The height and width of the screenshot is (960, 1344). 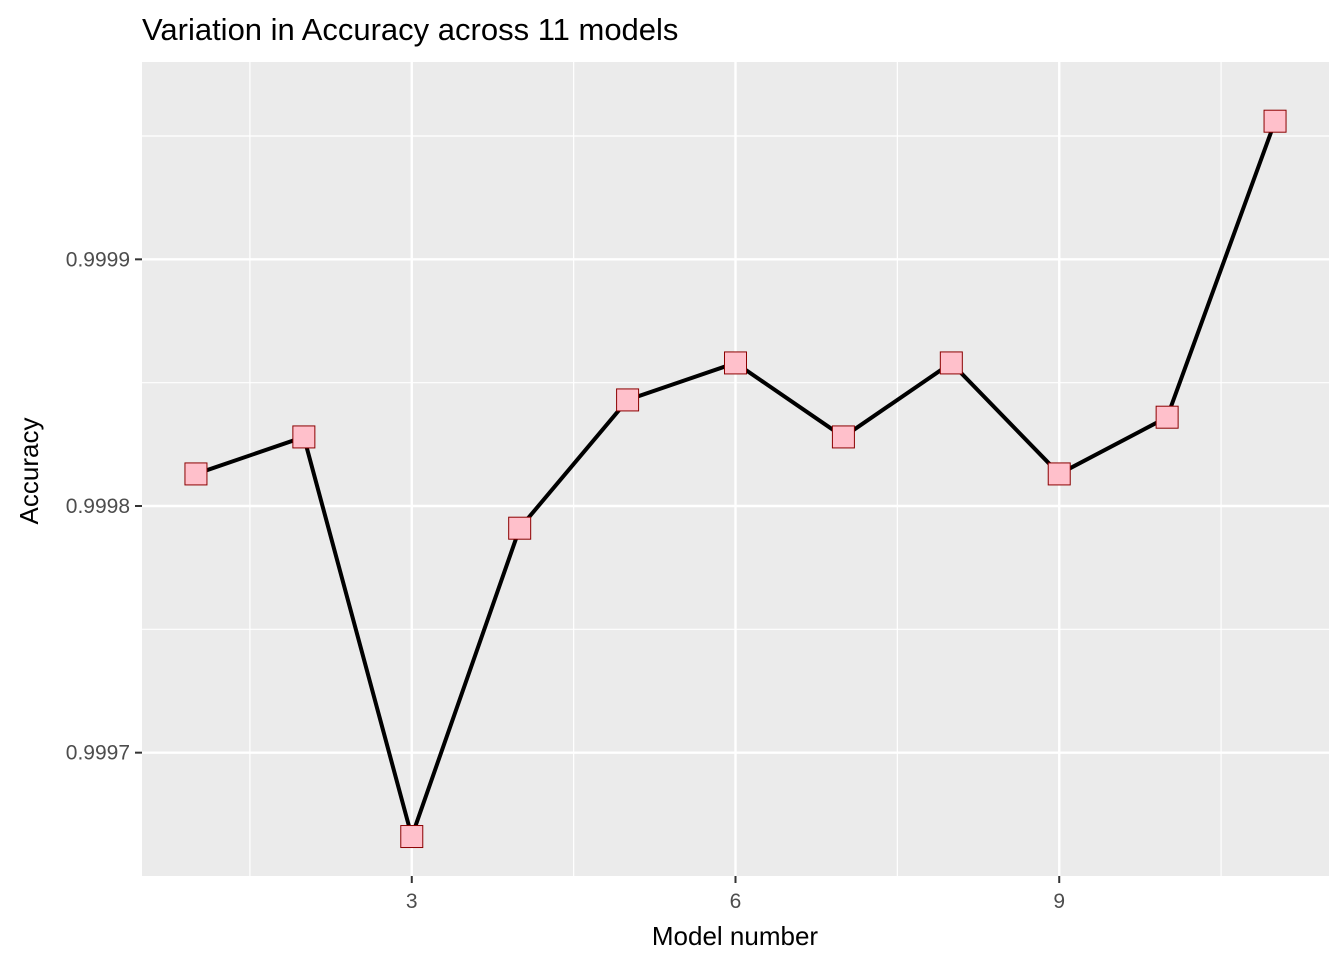 I want to click on x-axis-ticks: 3 6 9, so click(x=735, y=894).